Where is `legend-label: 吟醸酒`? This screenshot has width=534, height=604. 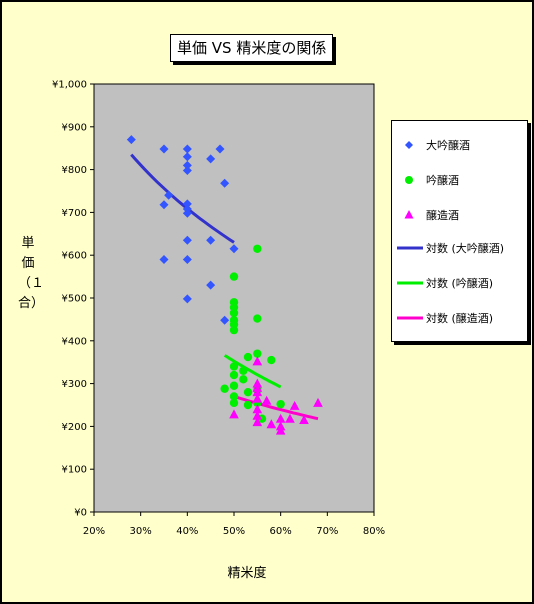 legend-label: 吟醸酒 is located at coordinates (442, 180).